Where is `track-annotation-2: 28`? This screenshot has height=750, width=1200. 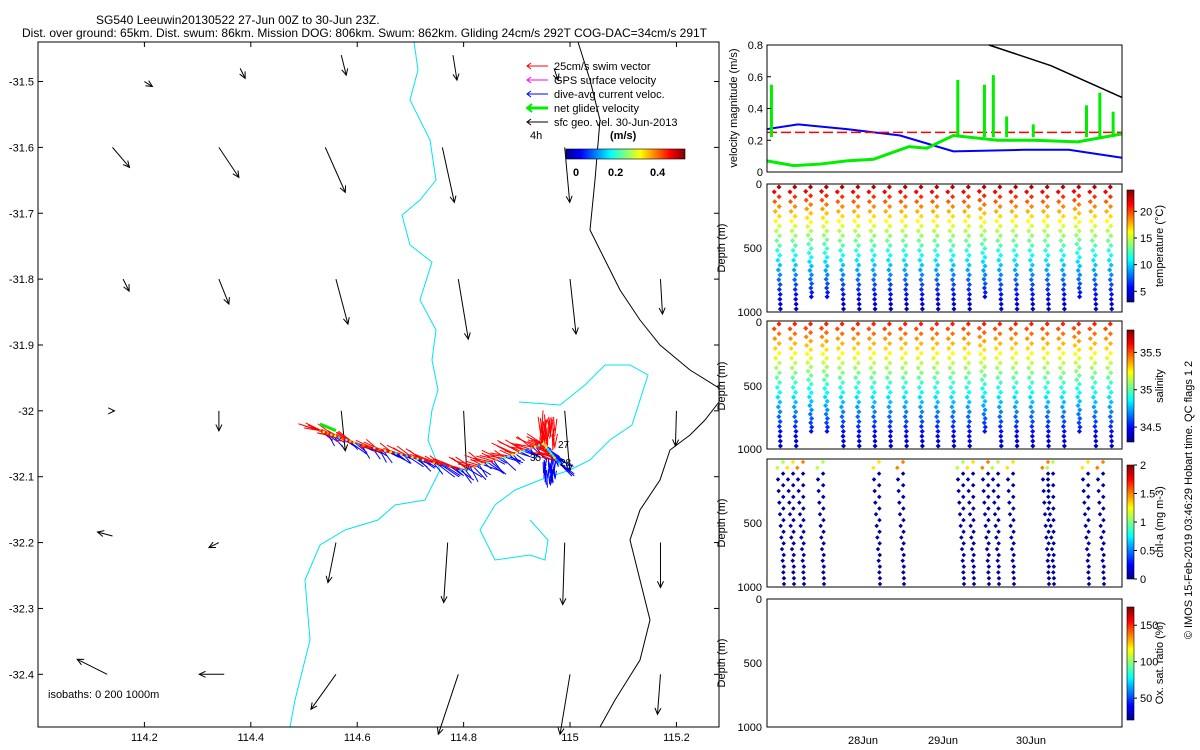 track-annotation-2: 28 is located at coordinates (566, 463).